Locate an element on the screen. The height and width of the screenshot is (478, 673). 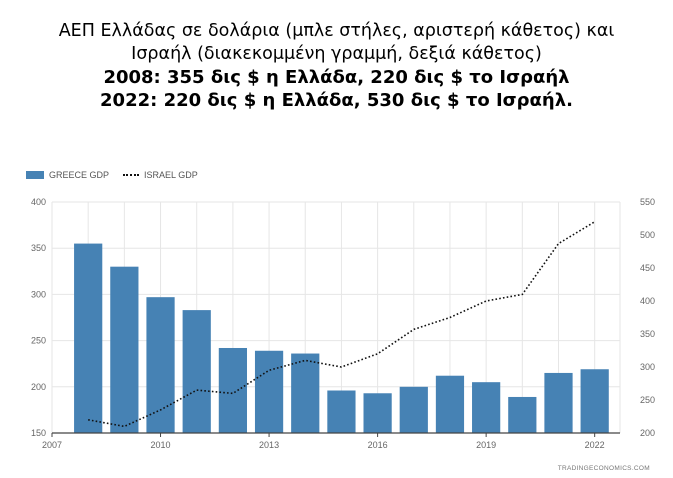
x-tick-label: 2007 is located at coordinates (52, 445).